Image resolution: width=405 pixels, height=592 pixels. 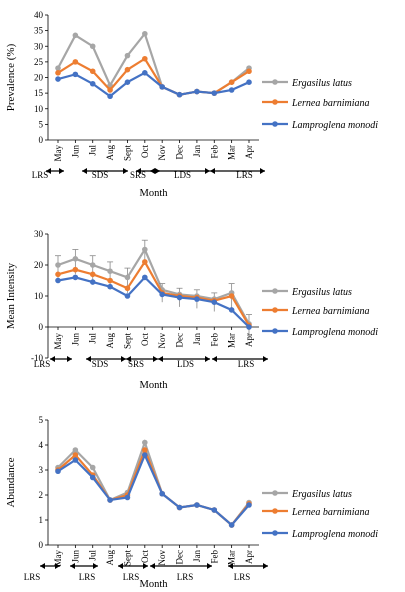 I want to click on y-tick-label: 4, so click(x=41, y=445).